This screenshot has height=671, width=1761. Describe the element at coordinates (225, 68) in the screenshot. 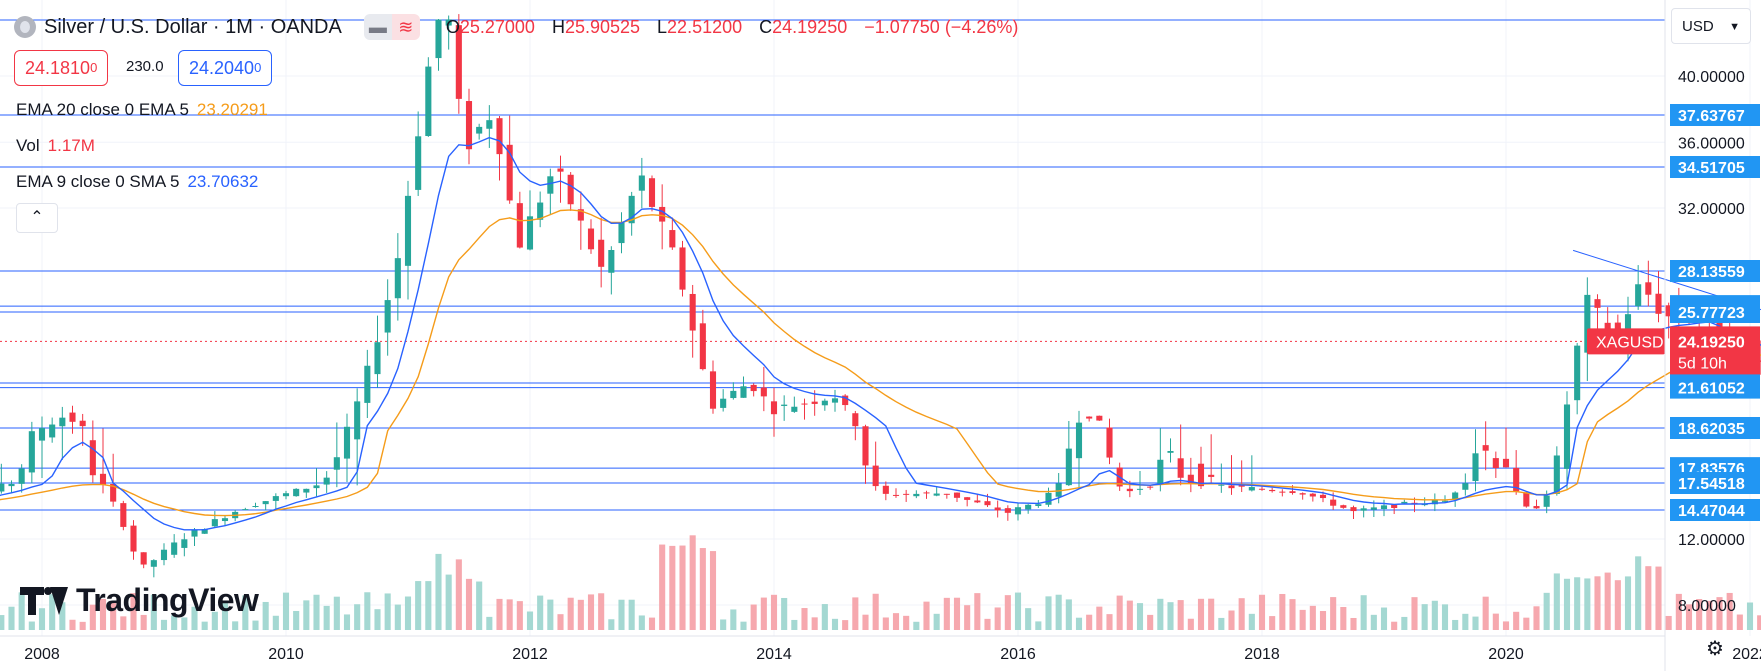

I see `buy-button: 24.20400` at that location.